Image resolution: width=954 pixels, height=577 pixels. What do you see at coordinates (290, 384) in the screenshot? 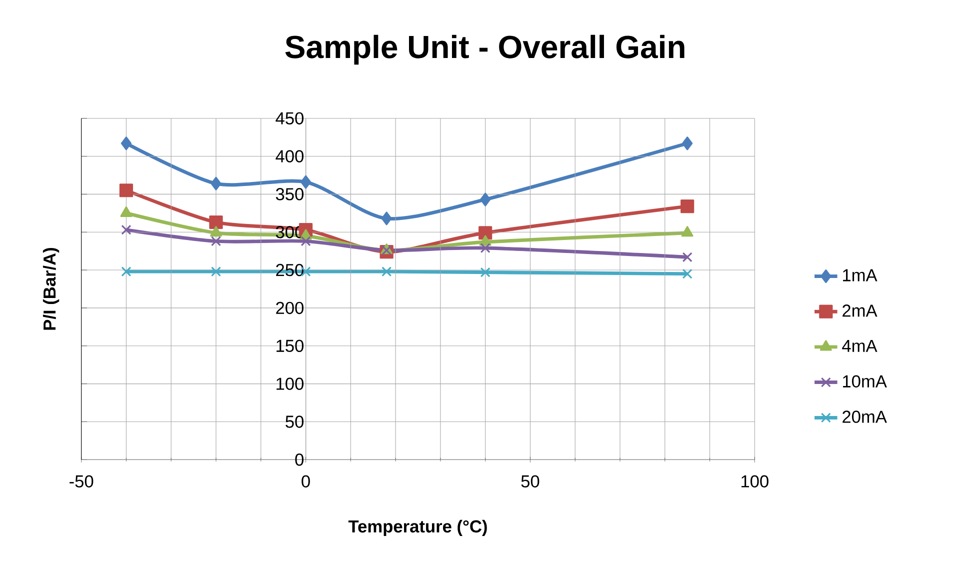
I see `y-tick-label: 100` at bounding box center [290, 384].